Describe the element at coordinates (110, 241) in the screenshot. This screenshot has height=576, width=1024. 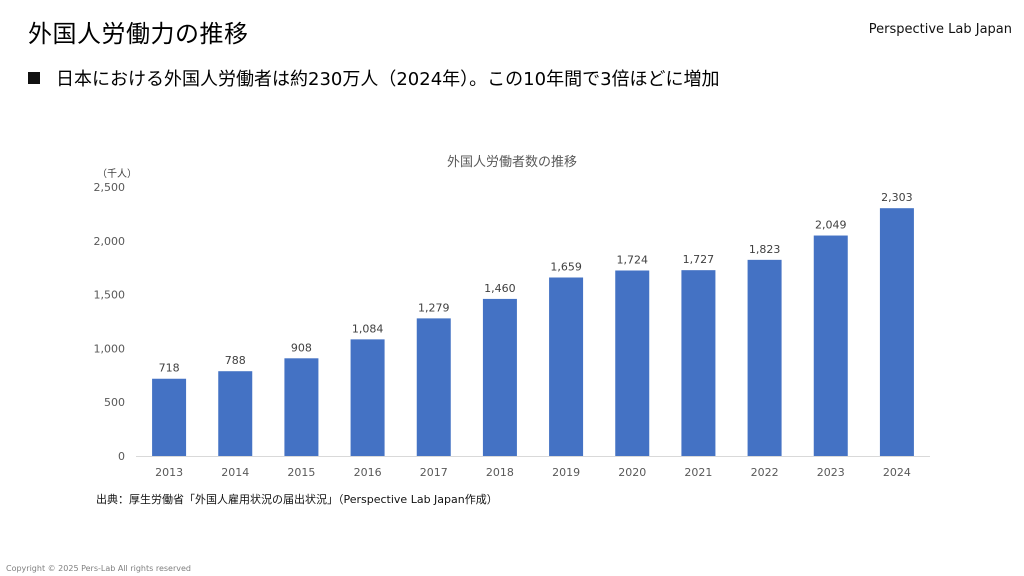
I see `y-tick-label: 2,000` at that location.